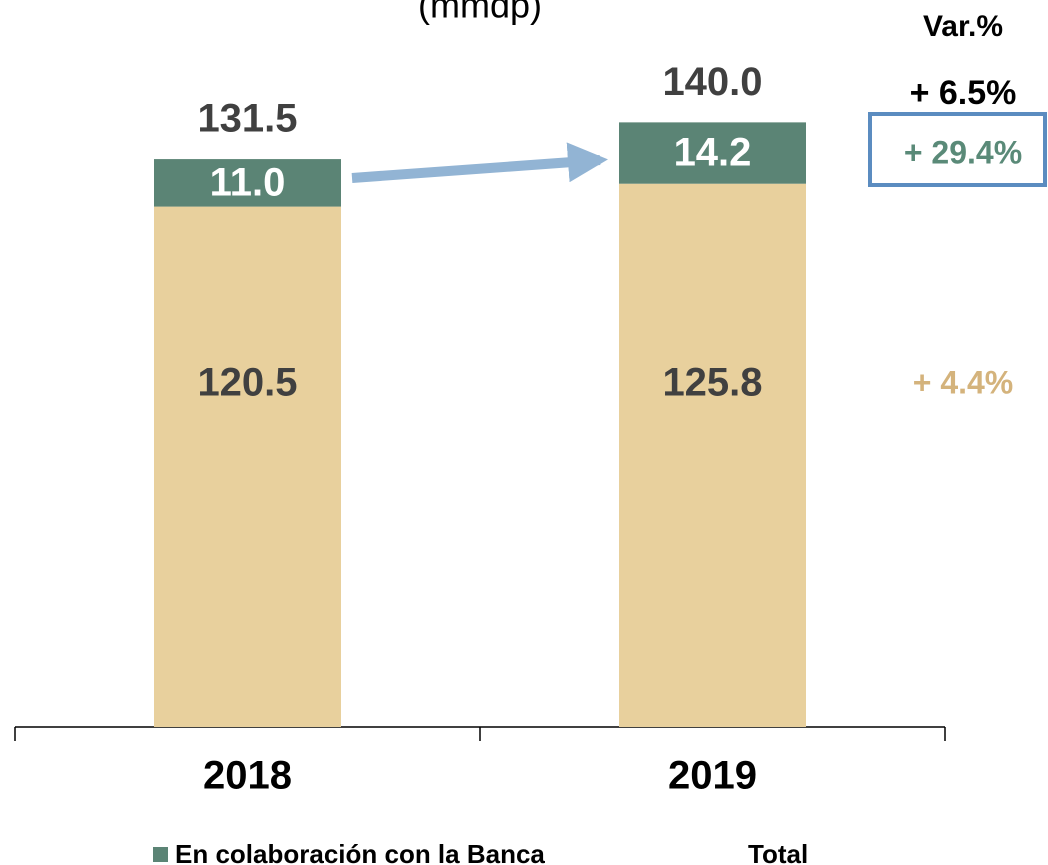  What do you see at coordinates (963, 382) in the screenshot?
I see `variation-label: + 4.4%` at bounding box center [963, 382].